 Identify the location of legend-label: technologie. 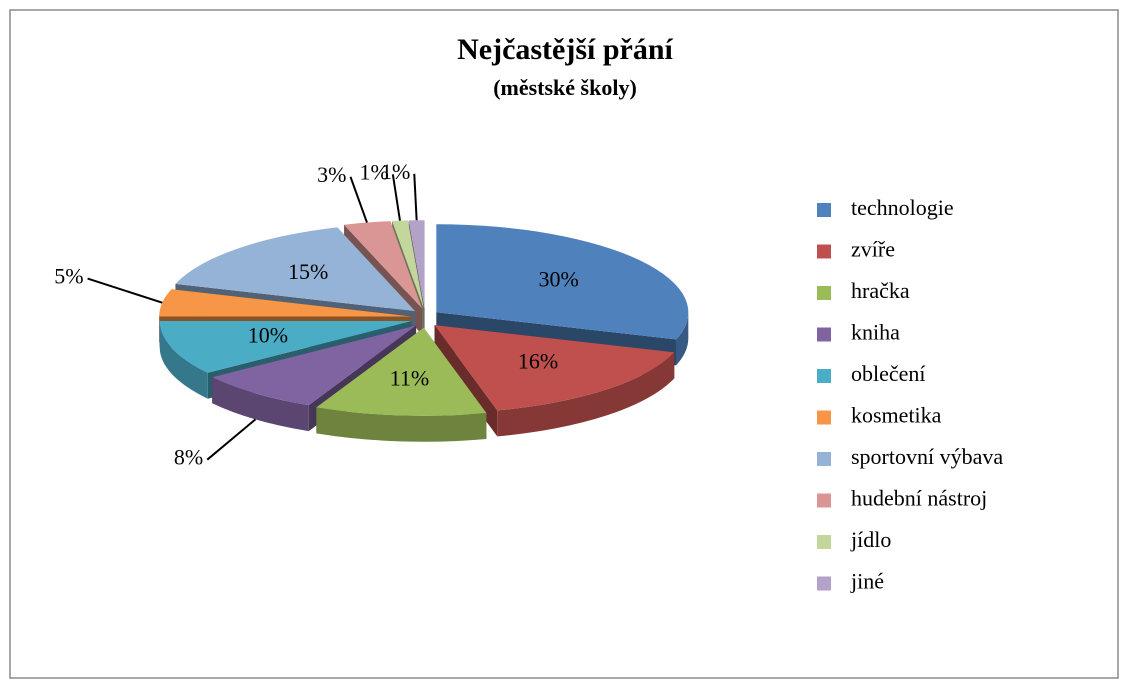
(902, 207).